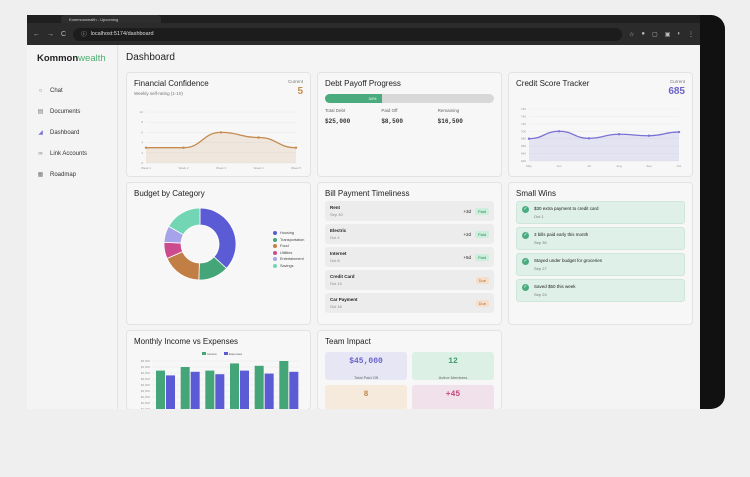  I want to click on tile-pink: +45, so click(453, 397).